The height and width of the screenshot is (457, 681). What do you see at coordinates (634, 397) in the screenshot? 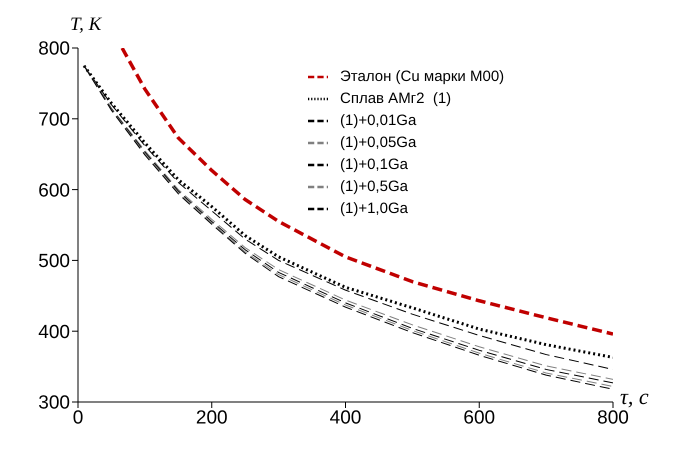
I see `x-axis-title: τ, c` at bounding box center [634, 397].